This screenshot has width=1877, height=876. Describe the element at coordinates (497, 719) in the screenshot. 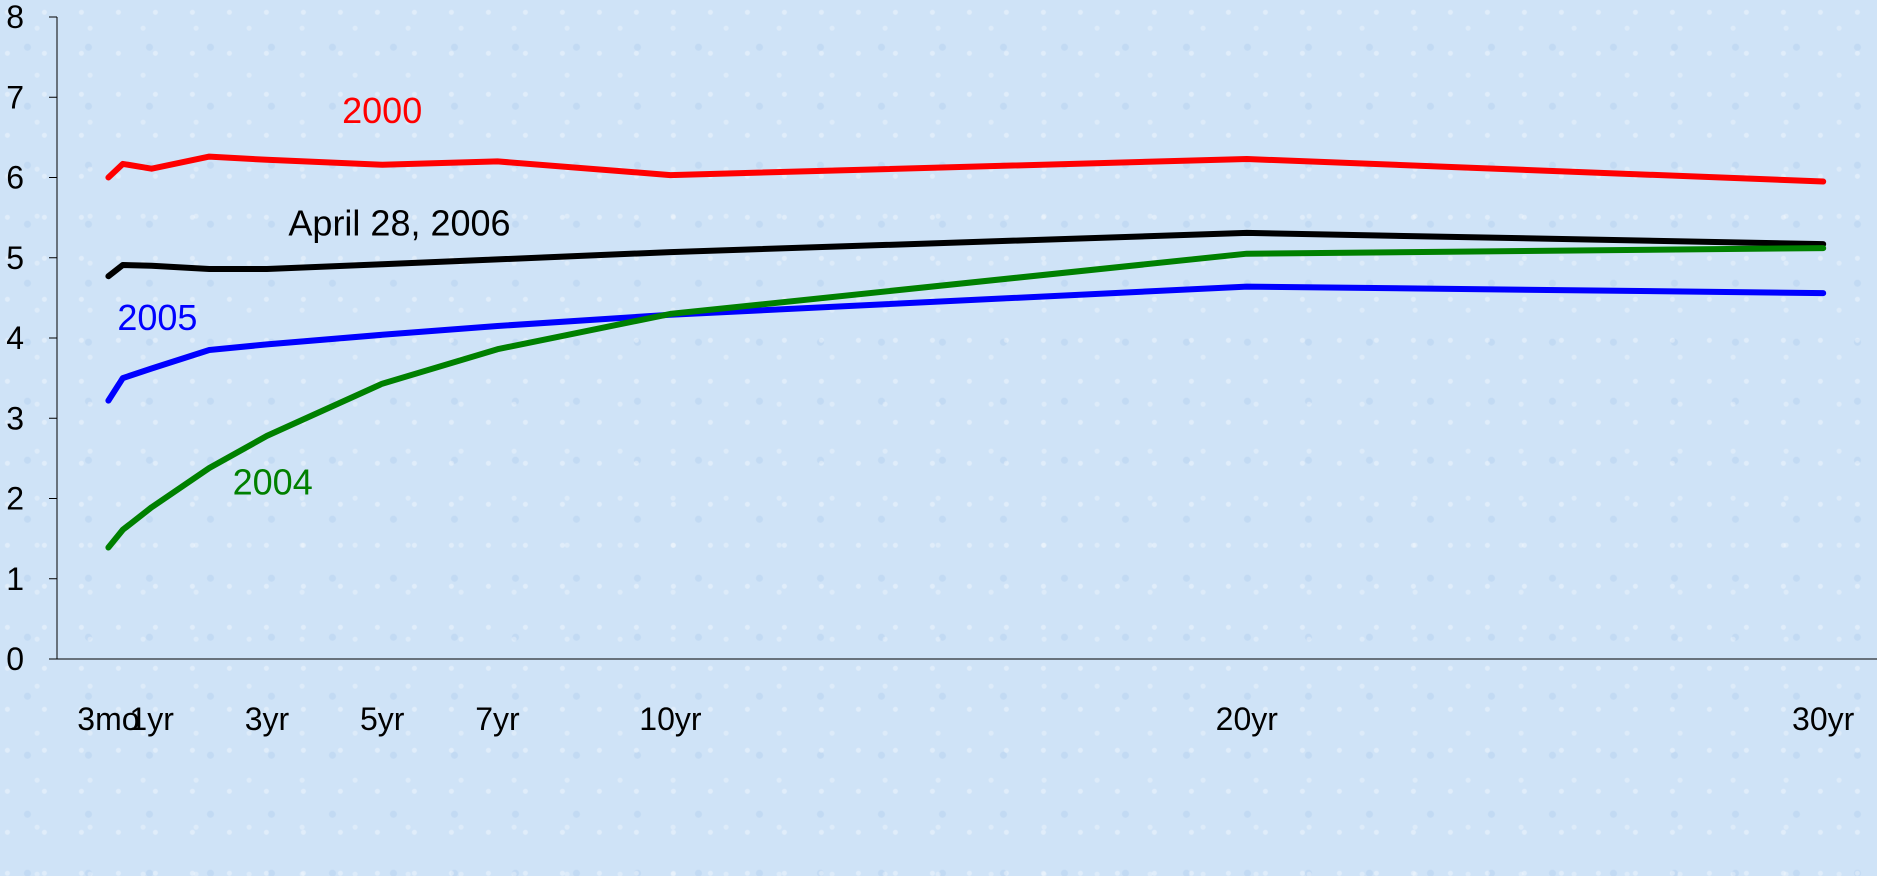

I see `x-tick-label: 7yr` at that location.